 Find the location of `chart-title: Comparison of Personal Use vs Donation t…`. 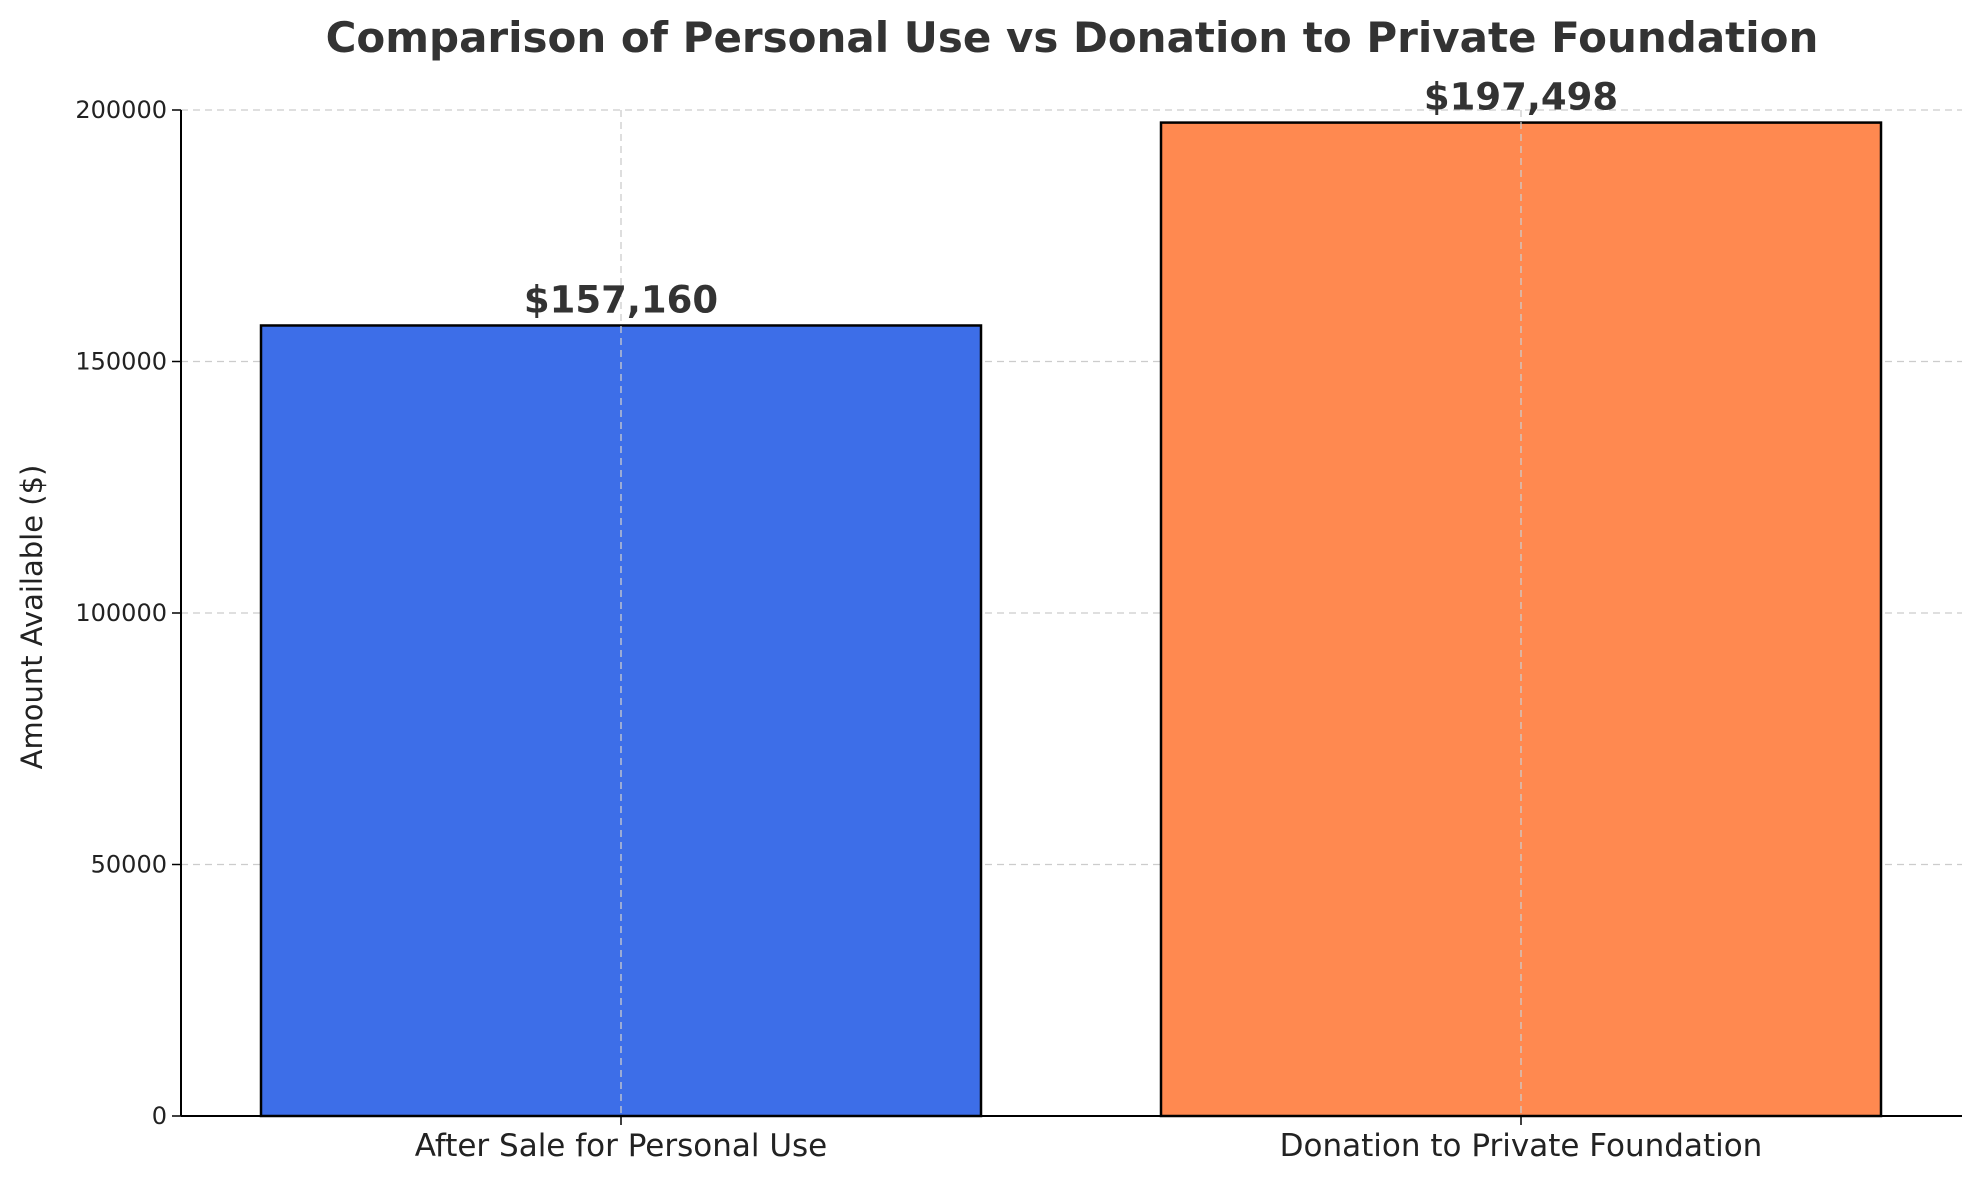

chart-title: Comparison of Personal Use vs Donation t… is located at coordinates (1072, 37).